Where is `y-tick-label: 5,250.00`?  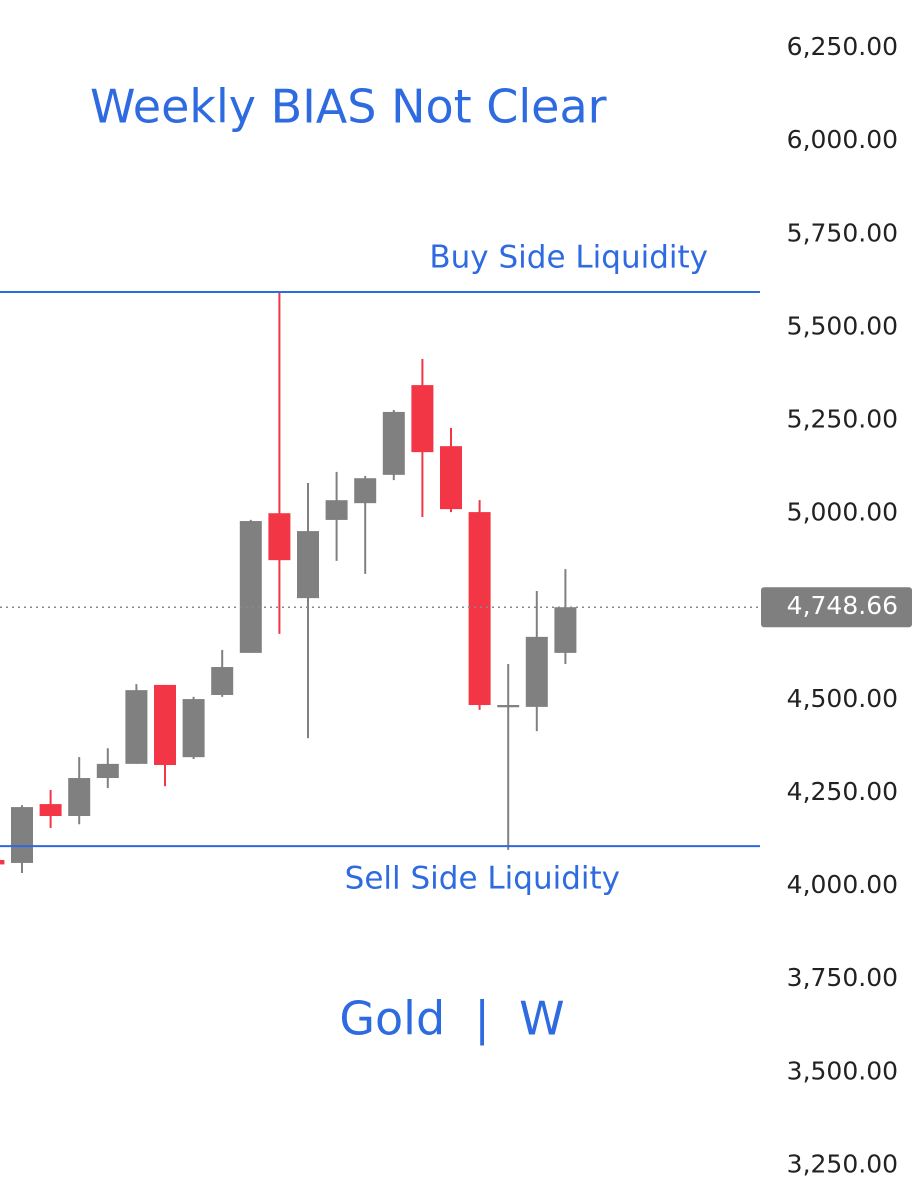 y-tick-label: 5,250.00 is located at coordinates (842, 418).